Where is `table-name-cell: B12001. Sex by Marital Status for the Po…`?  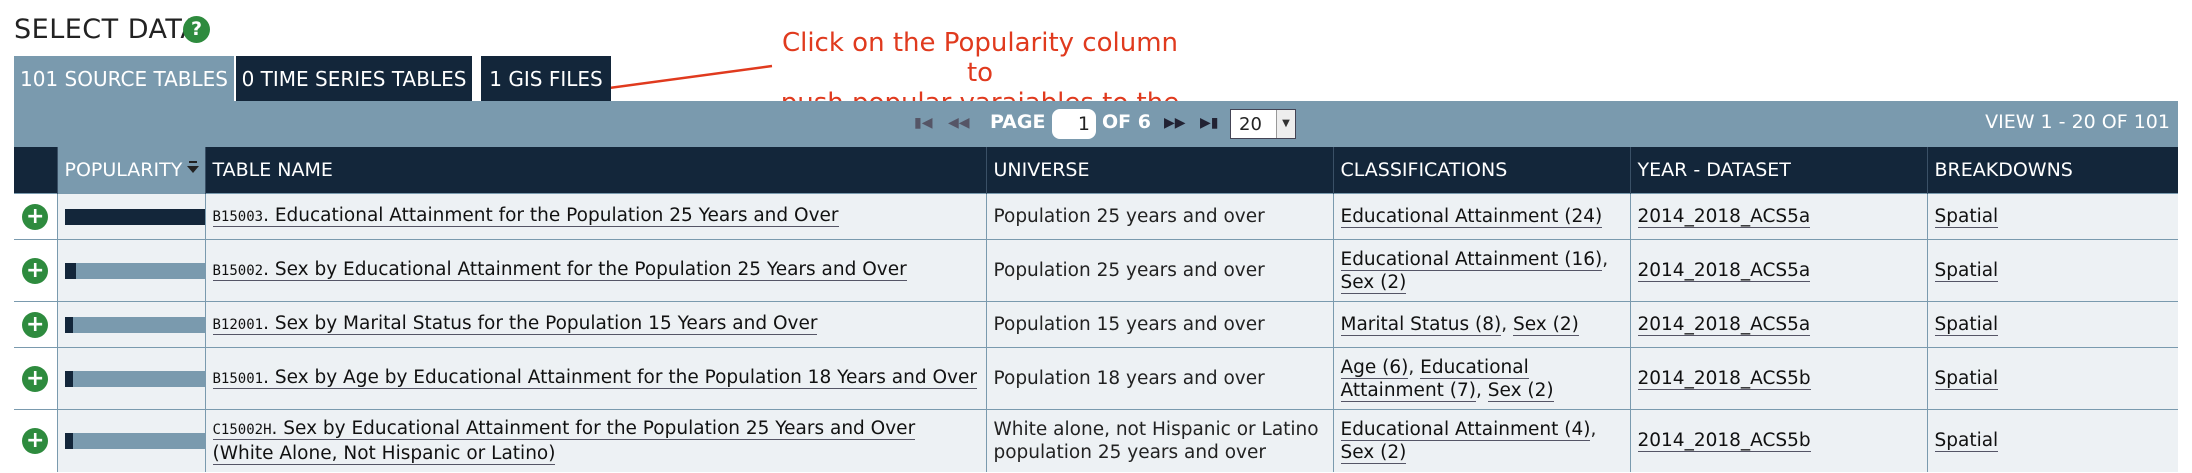 table-name-cell: B12001. Sex by Marital Status for the Po… is located at coordinates (595, 324).